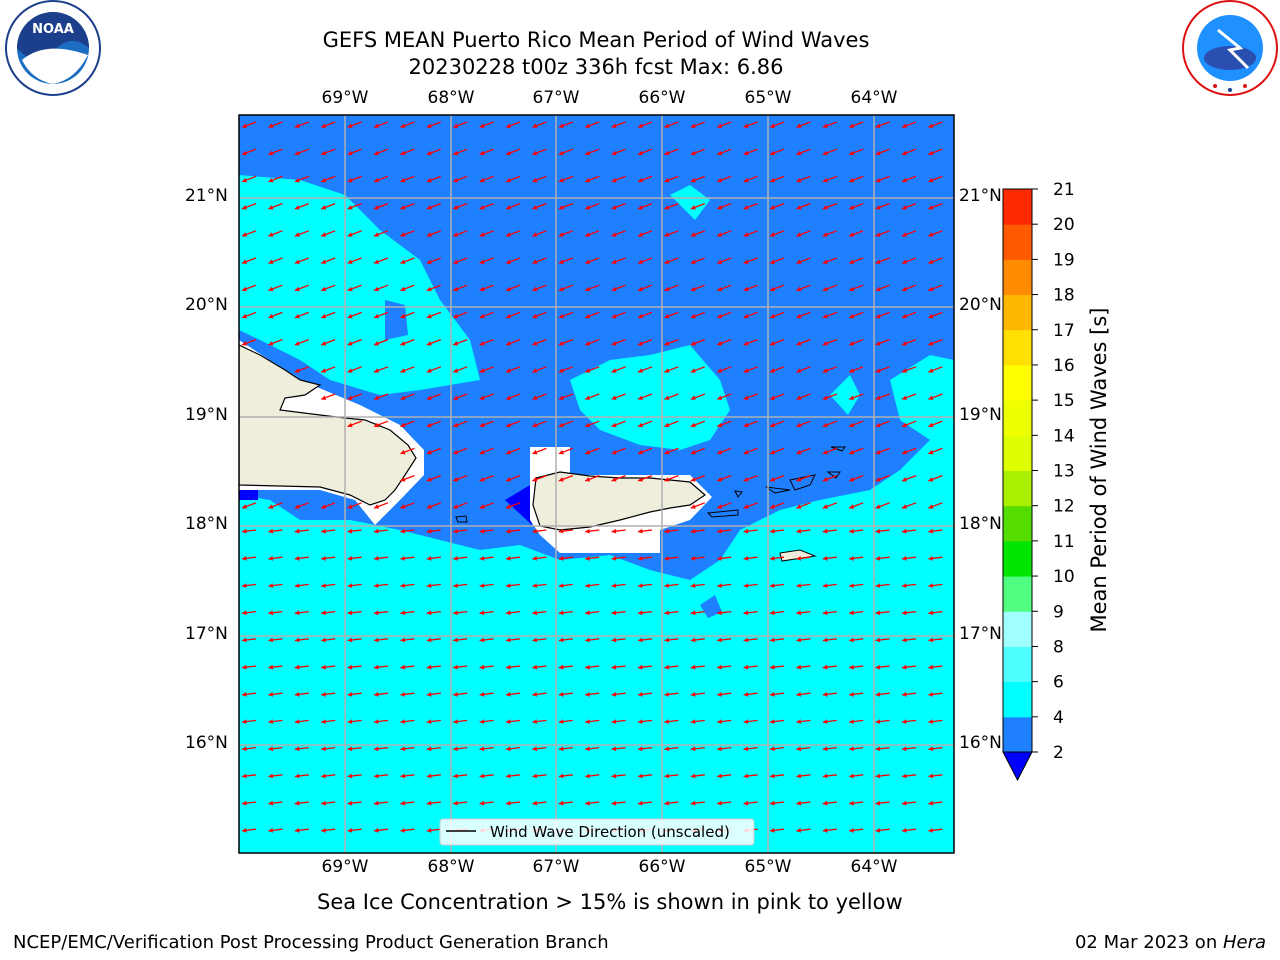 The height and width of the screenshot is (960, 1280). What do you see at coordinates (1058, 683) in the screenshot?
I see `colorbar-tick-label: 6` at bounding box center [1058, 683].